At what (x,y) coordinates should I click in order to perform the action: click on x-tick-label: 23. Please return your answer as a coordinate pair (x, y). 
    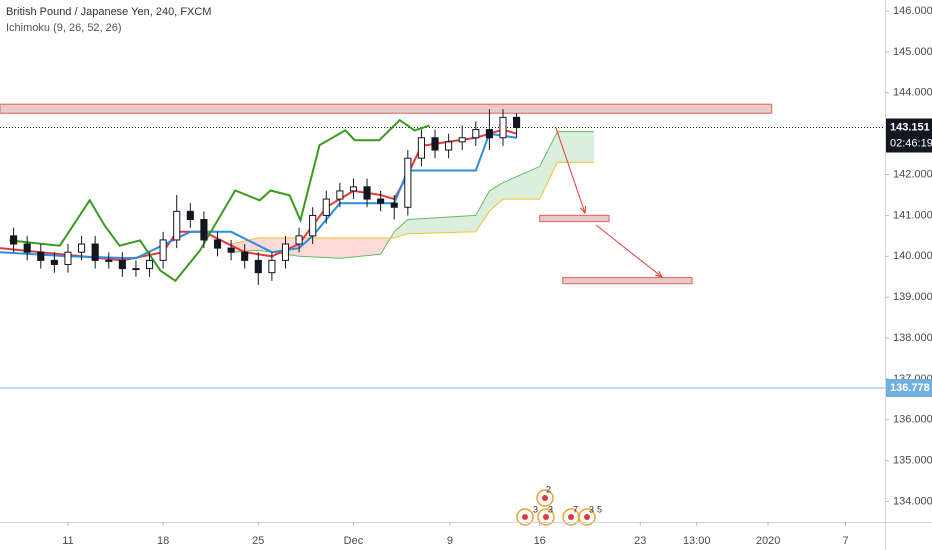
    Looking at the image, I should click on (640, 541).